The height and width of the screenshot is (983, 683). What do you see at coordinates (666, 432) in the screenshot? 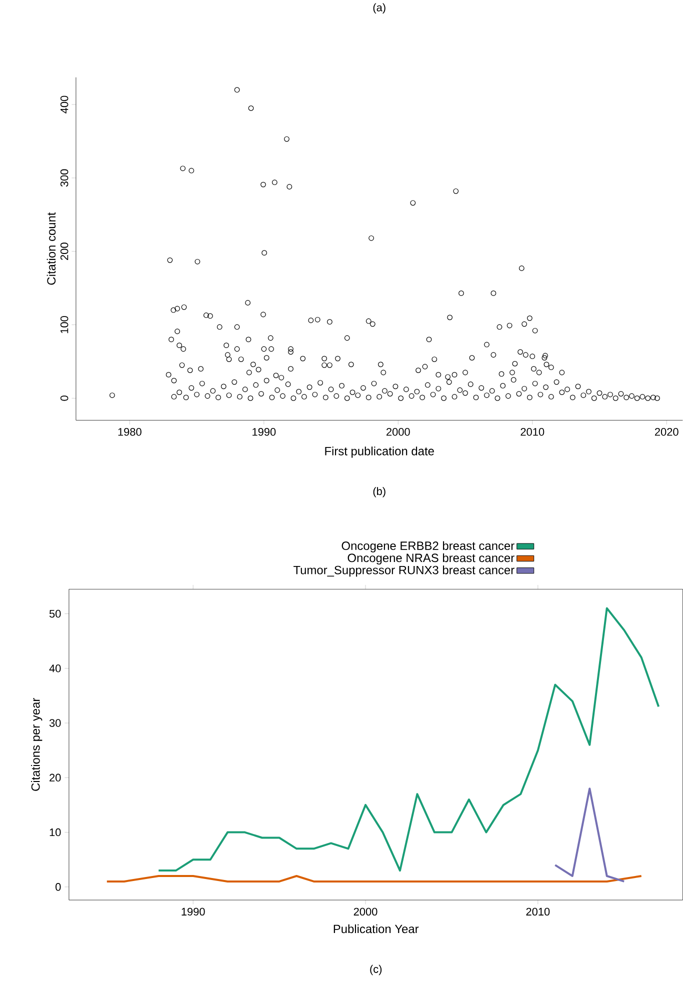
I see `x-tick-label: 2020` at bounding box center [666, 432].